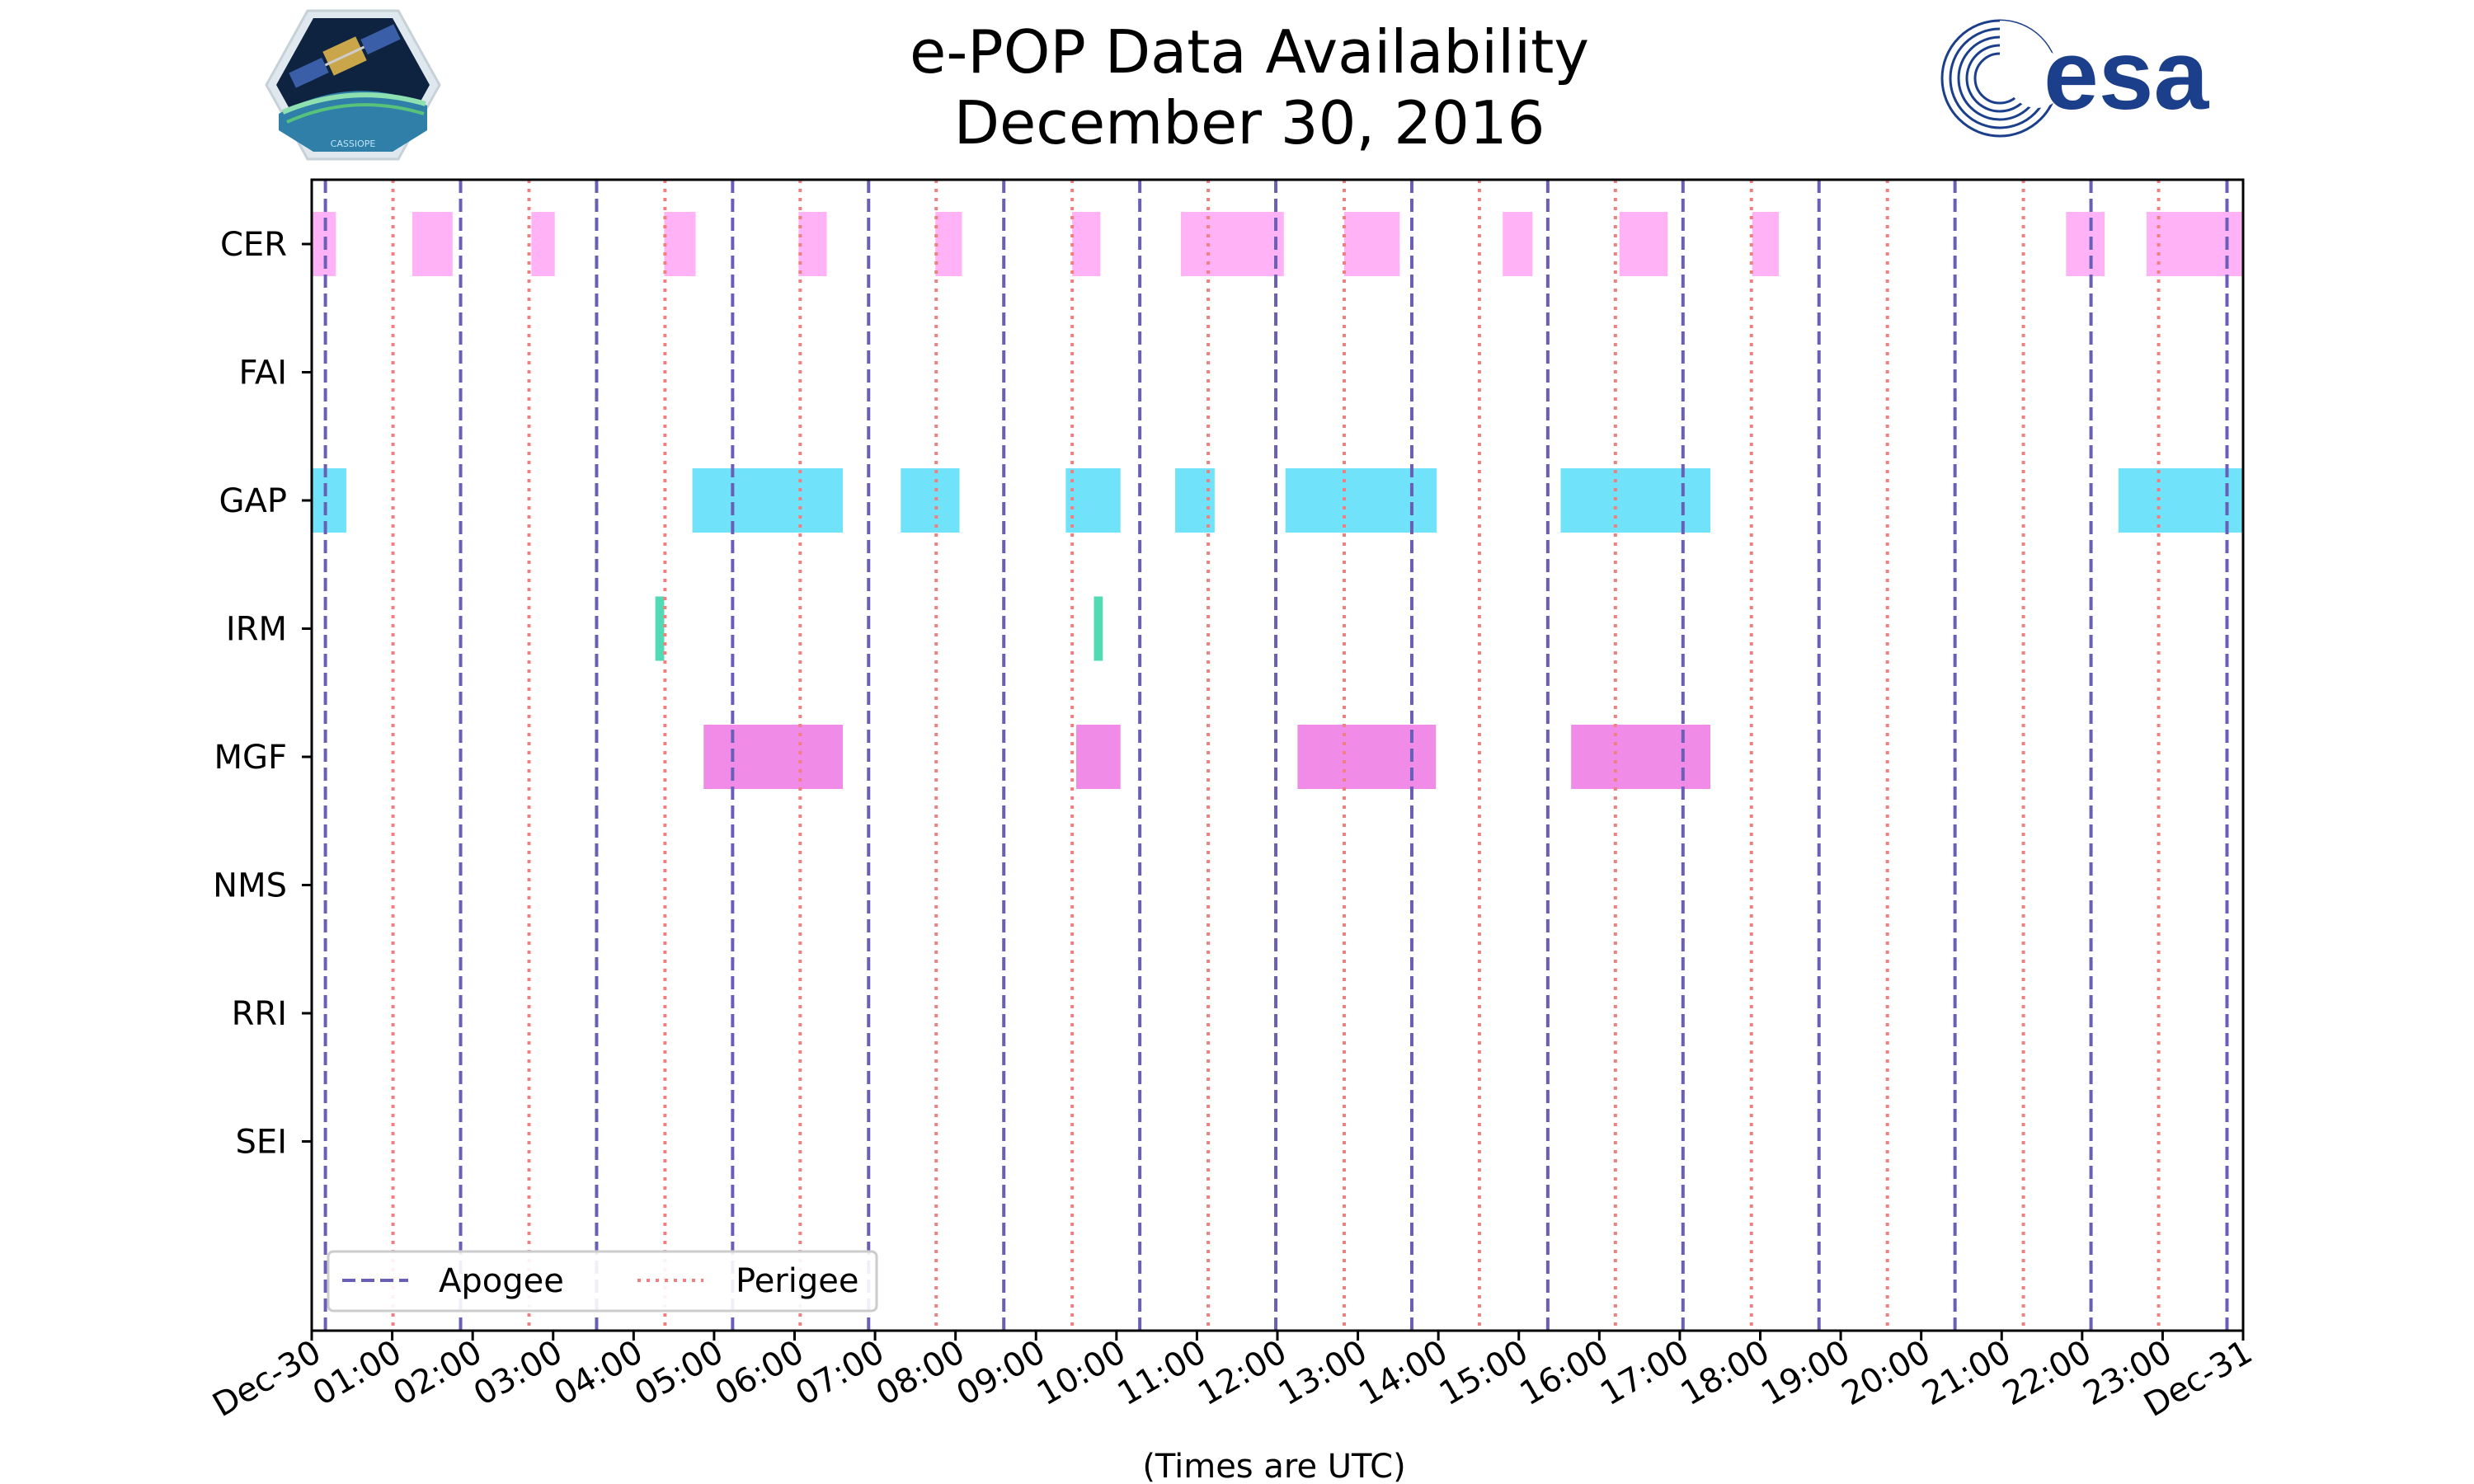 This screenshot has height=1484, width=2474. I want to click on x-tick-label-9: 09:00, so click(1000, 1373).